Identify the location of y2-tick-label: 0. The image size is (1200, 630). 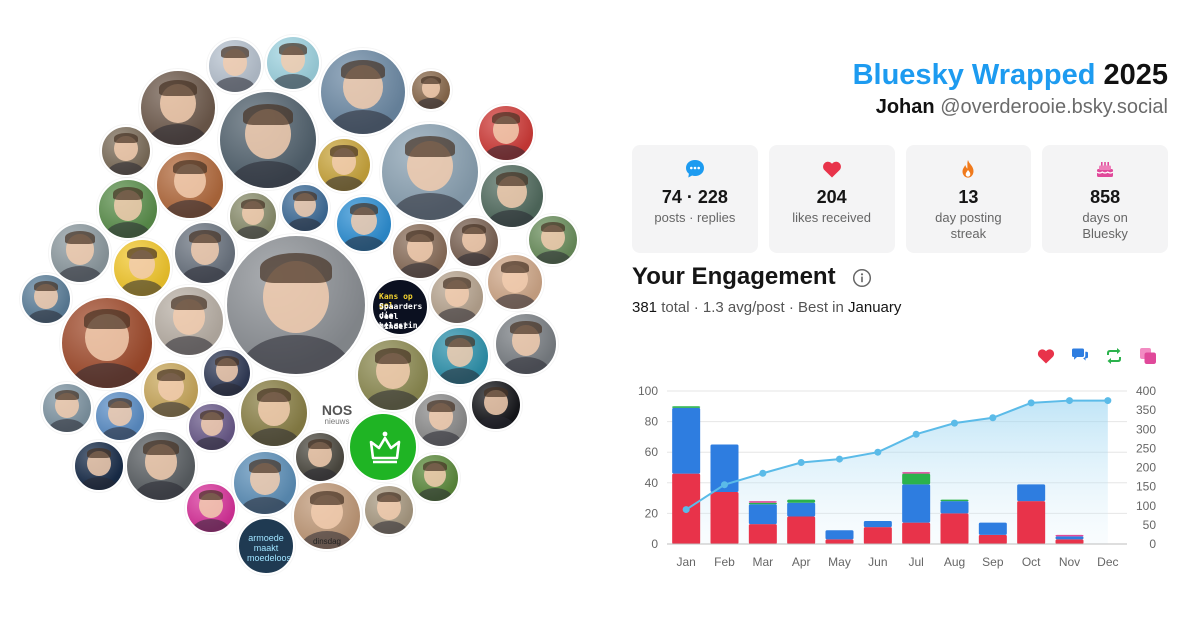
(1152, 544).